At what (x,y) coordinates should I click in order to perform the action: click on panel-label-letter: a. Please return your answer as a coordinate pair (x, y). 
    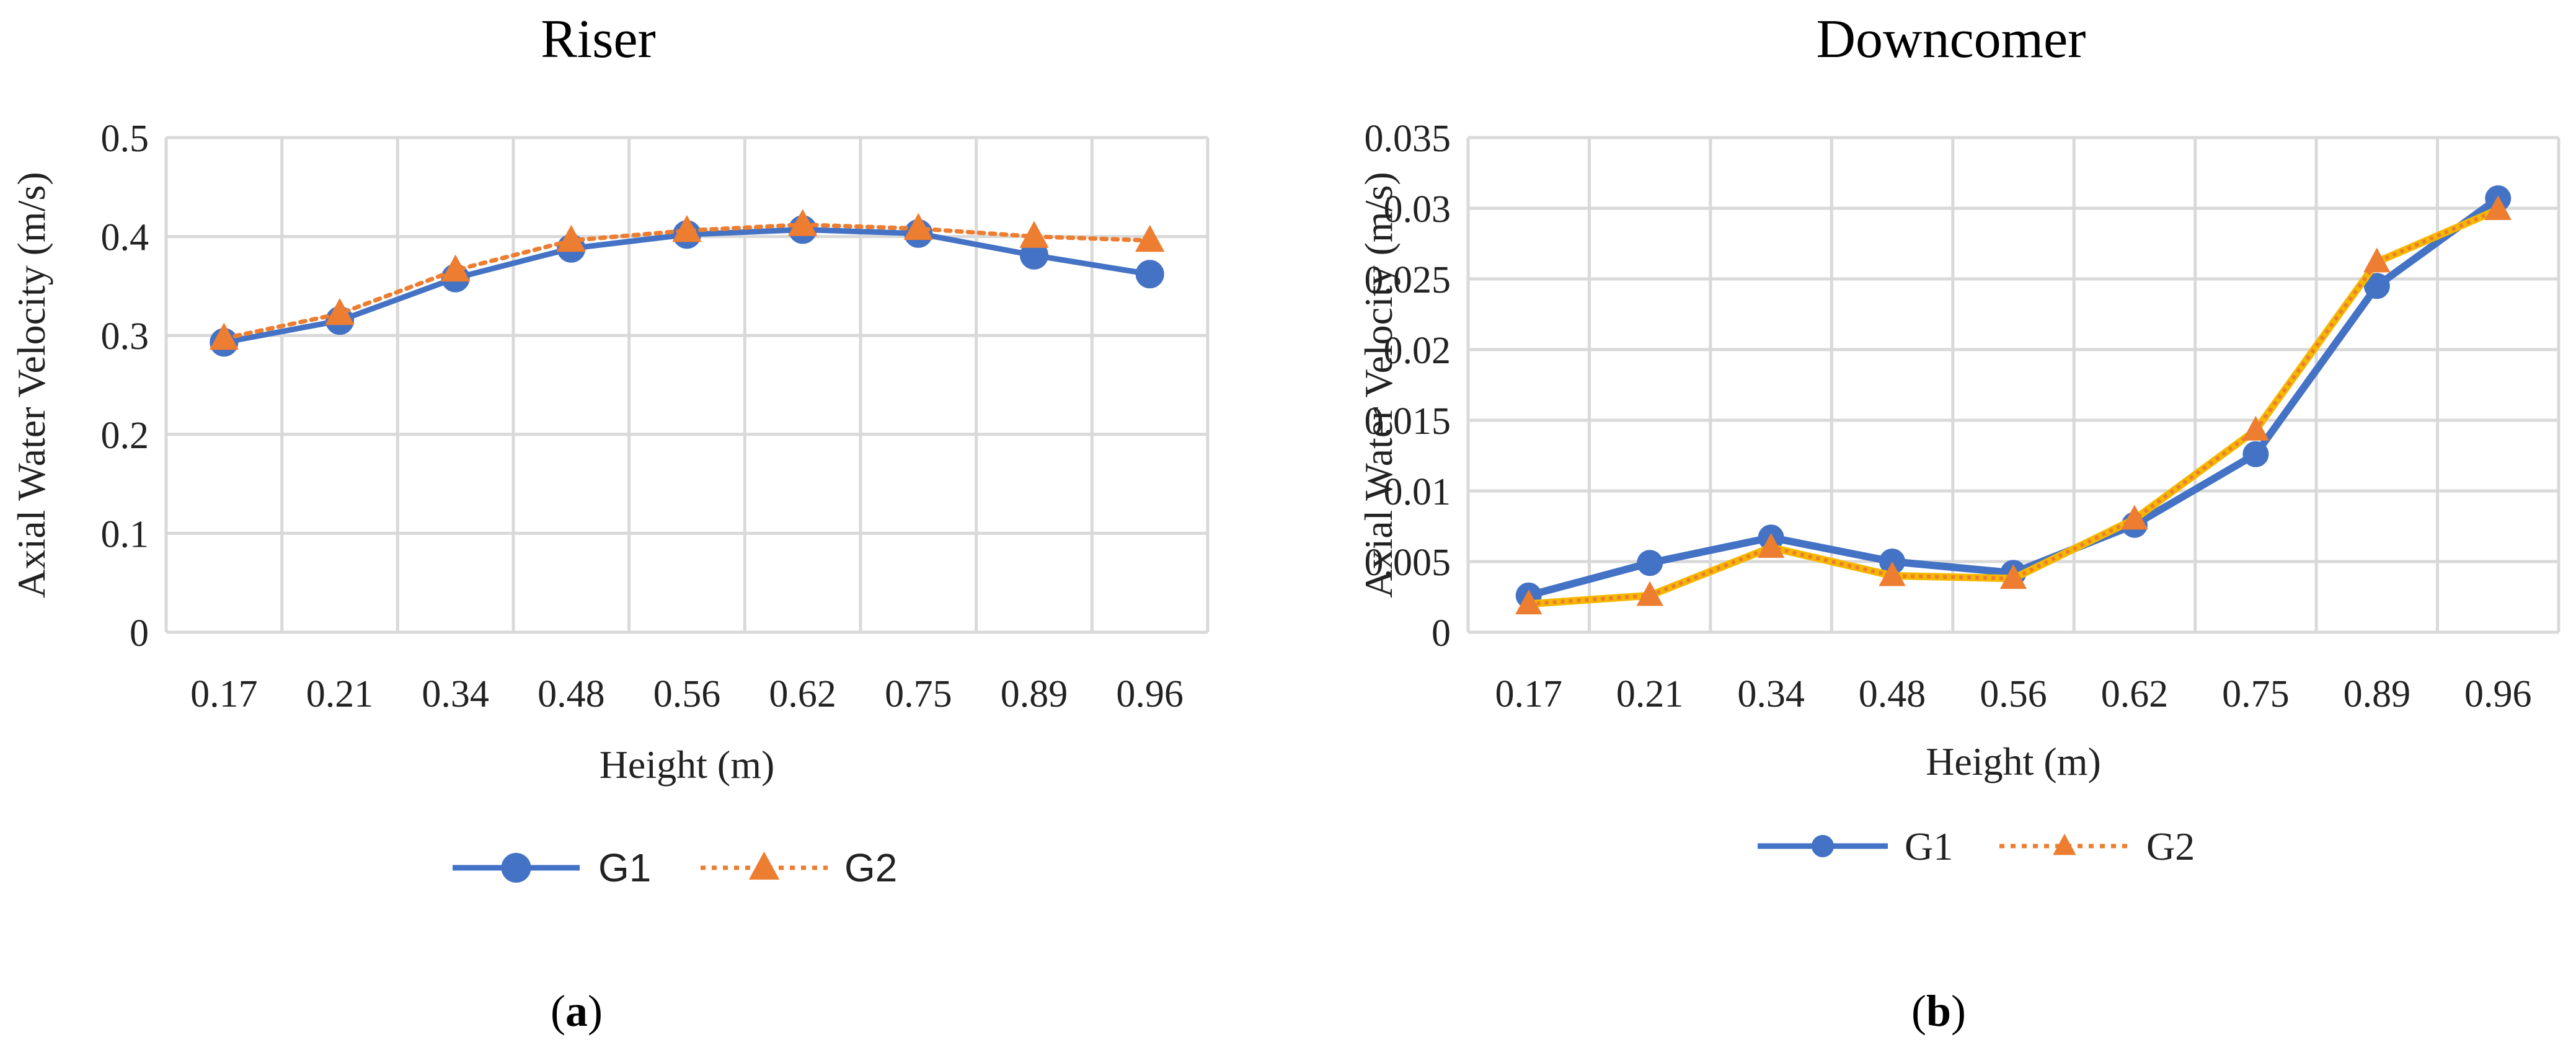
    Looking at the image, I should click on (576, 1011).